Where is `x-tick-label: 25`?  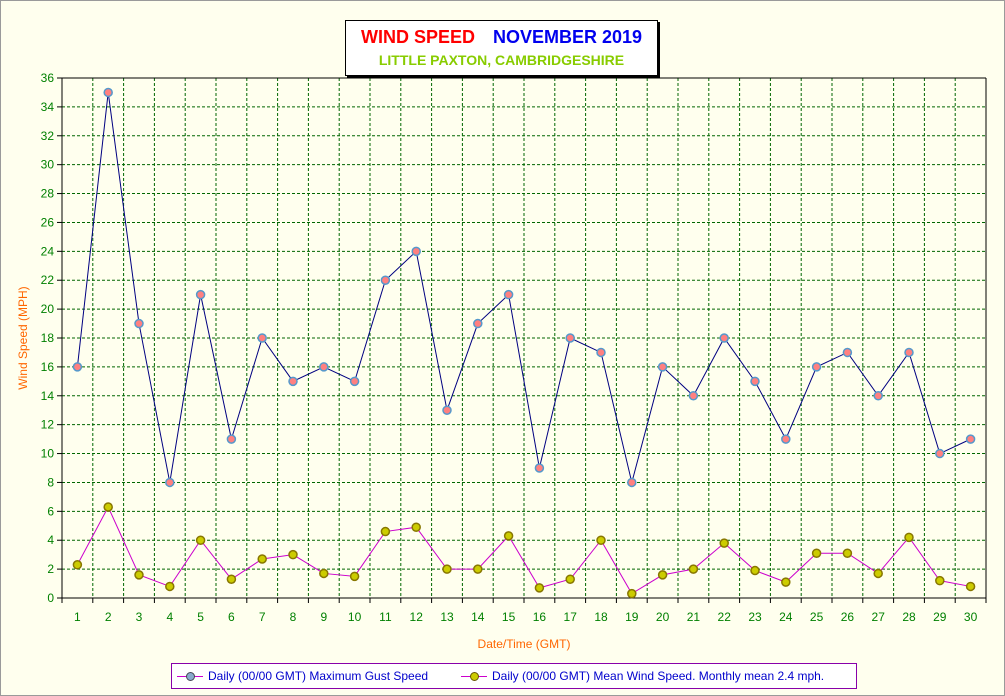 x-tick-label: 25 is located at coordinates (817, 617).